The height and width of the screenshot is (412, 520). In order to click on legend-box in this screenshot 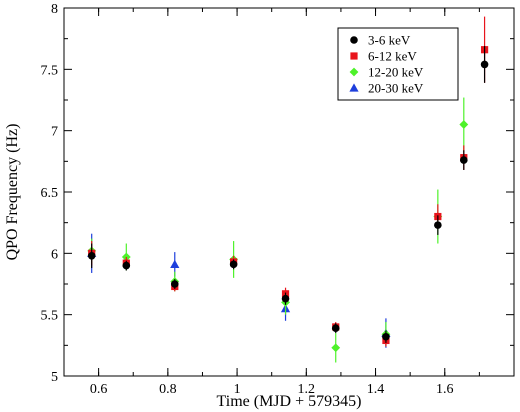, I will do `click(398, 64)`.